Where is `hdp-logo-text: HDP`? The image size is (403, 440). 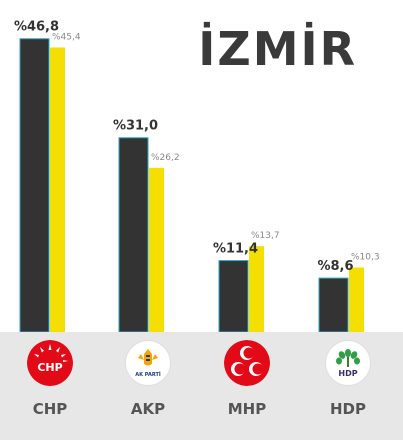 hdp-logo-text: HDP is located at coordinates (347, 373).